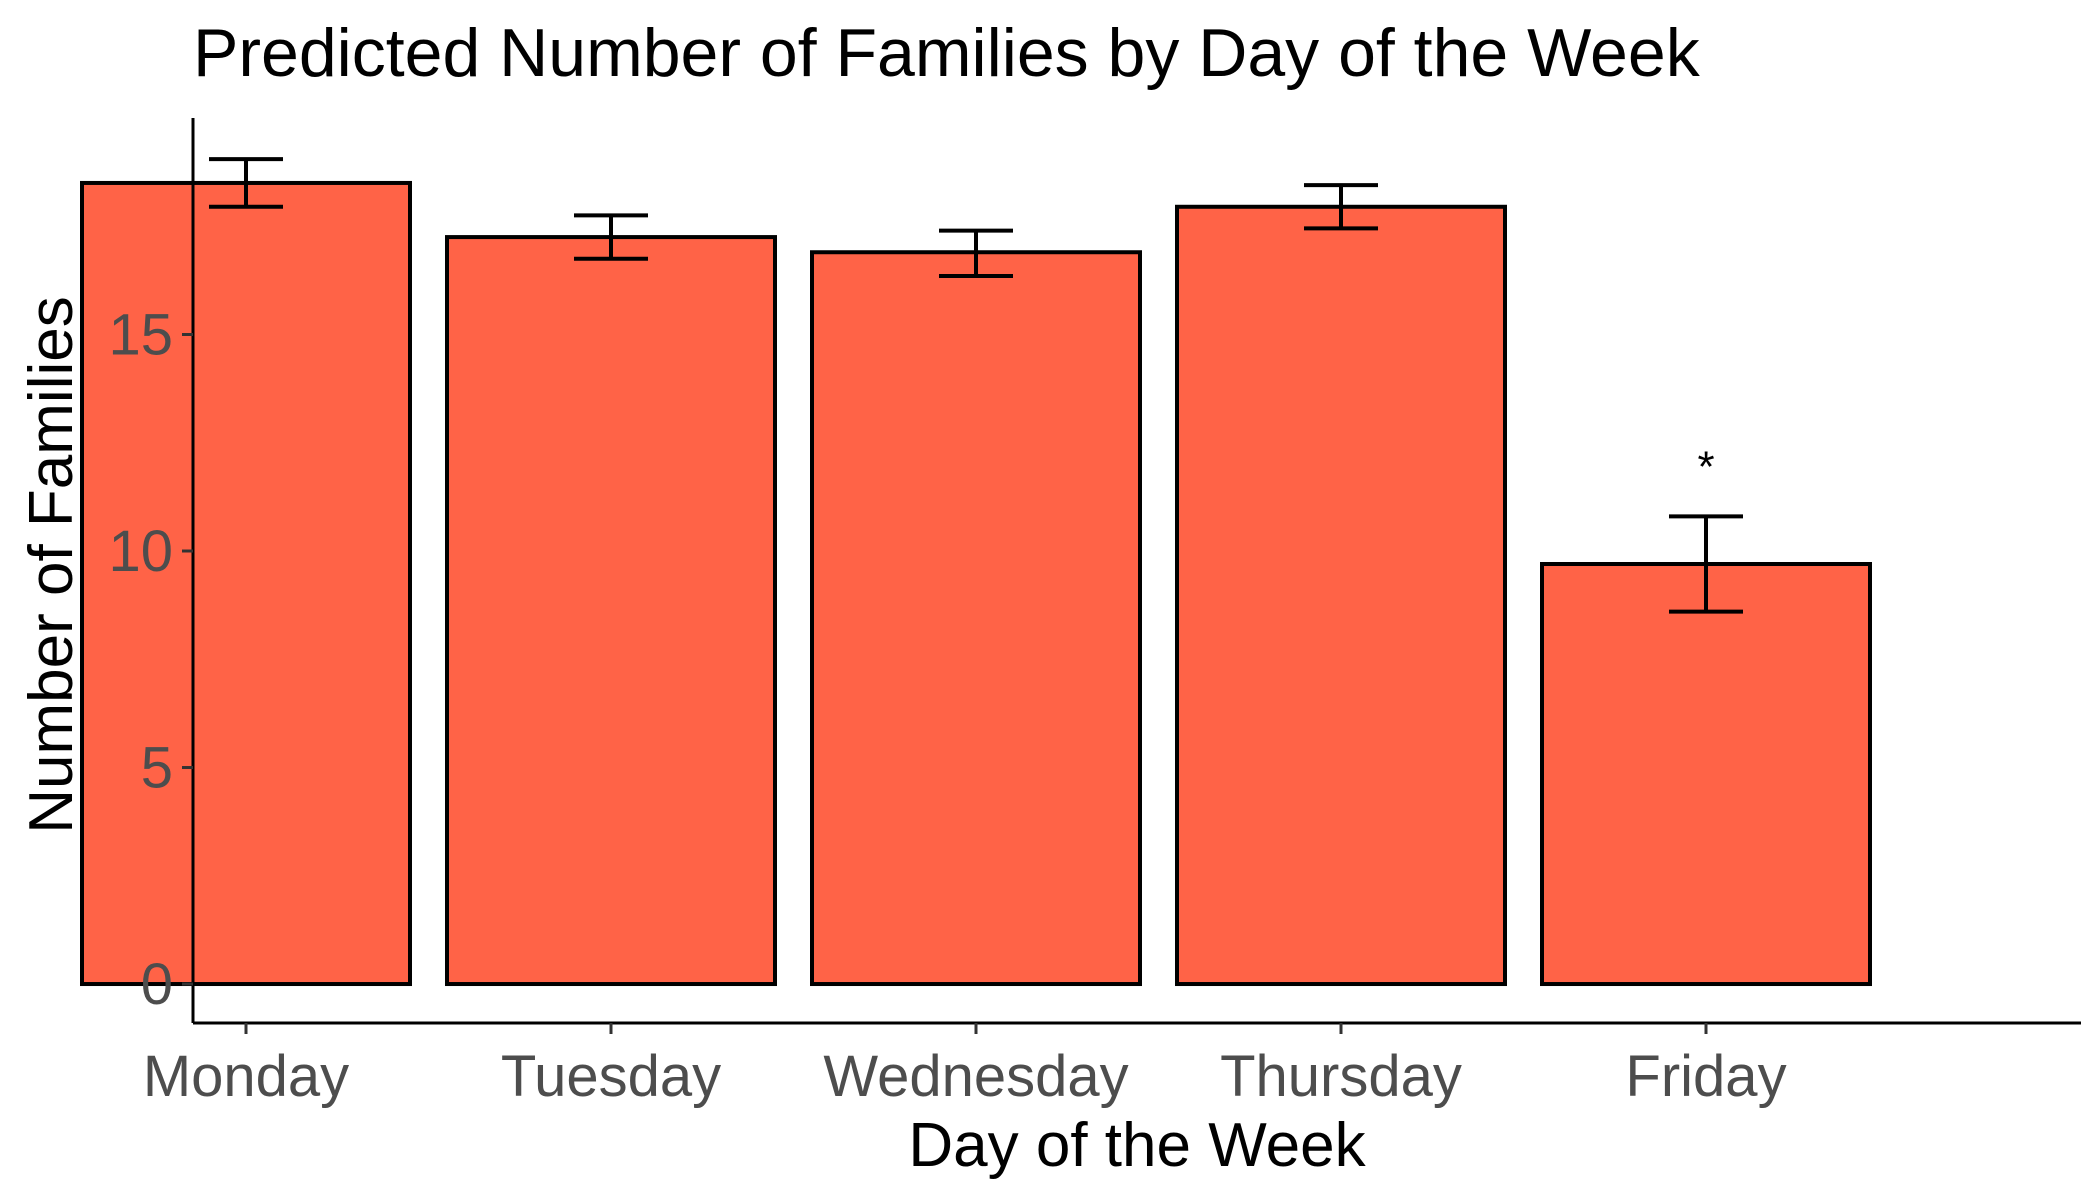  Describe the element at coordinates (246, 583) in the screenshot. I see `bar-monday` at that location.